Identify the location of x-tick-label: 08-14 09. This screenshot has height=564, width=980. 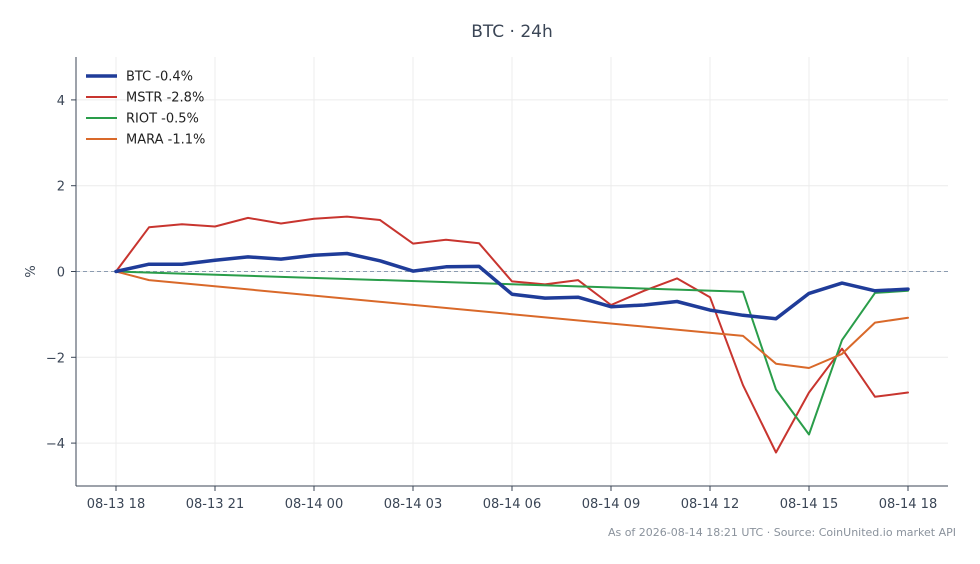
(611, 504).